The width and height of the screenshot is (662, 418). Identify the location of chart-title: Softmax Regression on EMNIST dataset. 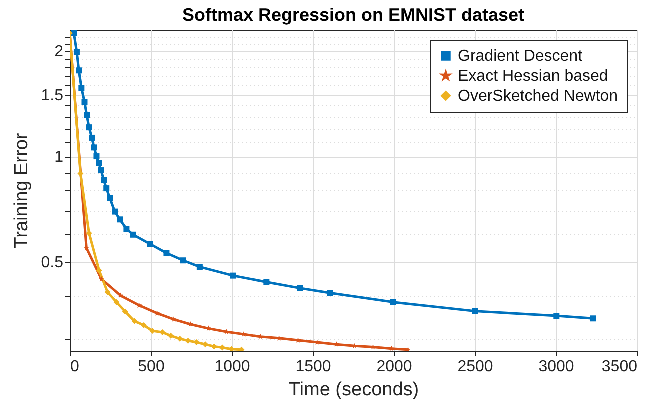
(353, 14).